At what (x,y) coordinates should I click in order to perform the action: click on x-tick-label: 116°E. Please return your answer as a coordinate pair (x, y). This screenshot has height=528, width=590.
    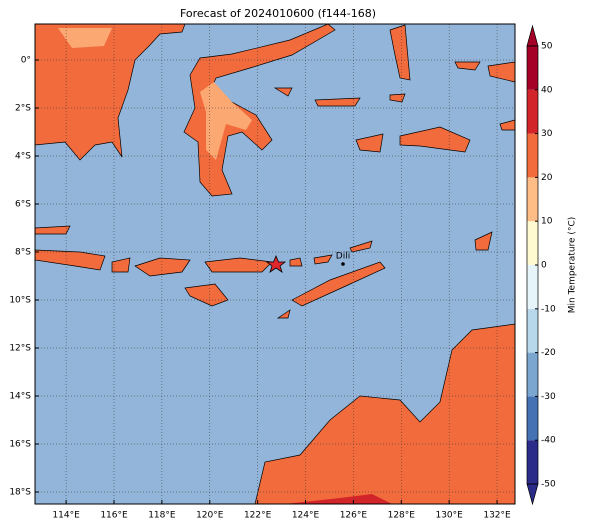
    Looking at the image, I should click on (114, 516).